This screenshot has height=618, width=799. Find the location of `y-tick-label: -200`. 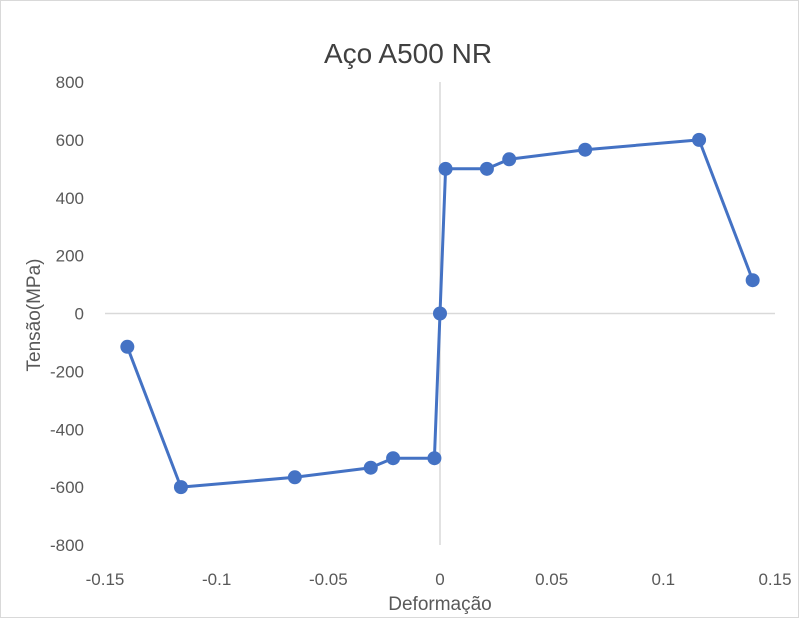

y-tick-label: -200 is located at coordinates (67, 371).